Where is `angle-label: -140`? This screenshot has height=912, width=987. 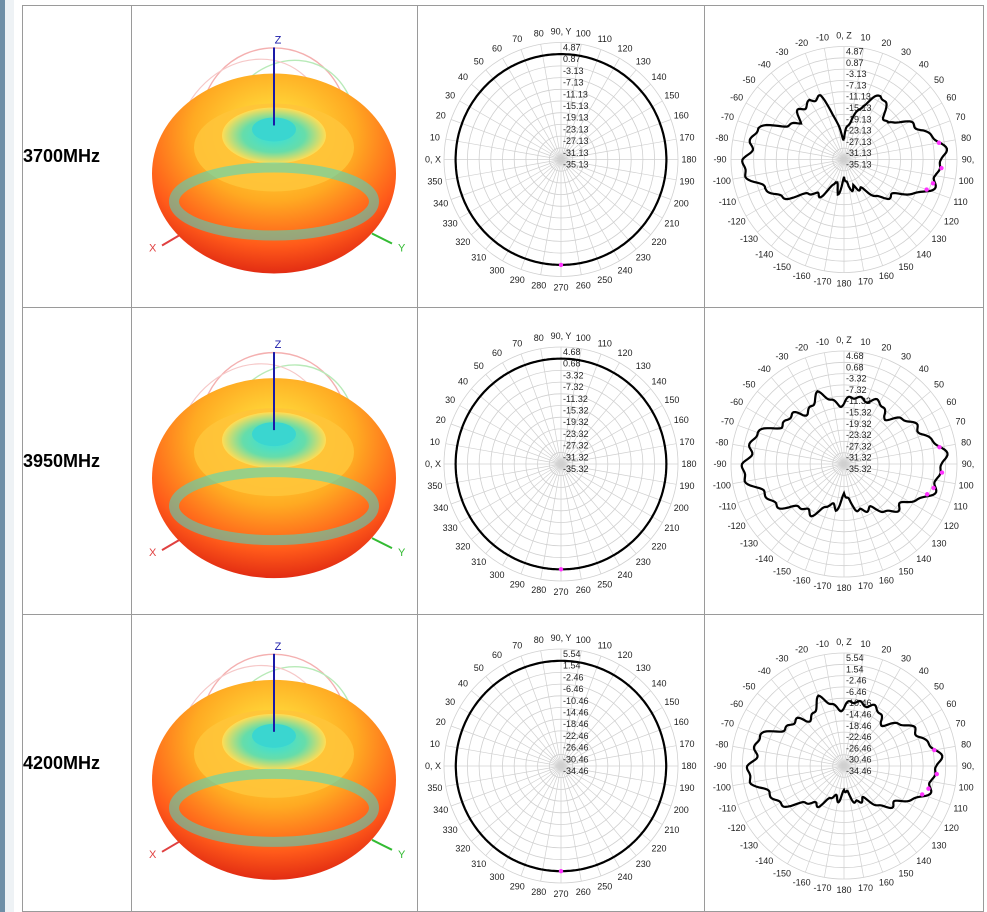 angle-label: -140 is located at coordinates (764, 861).